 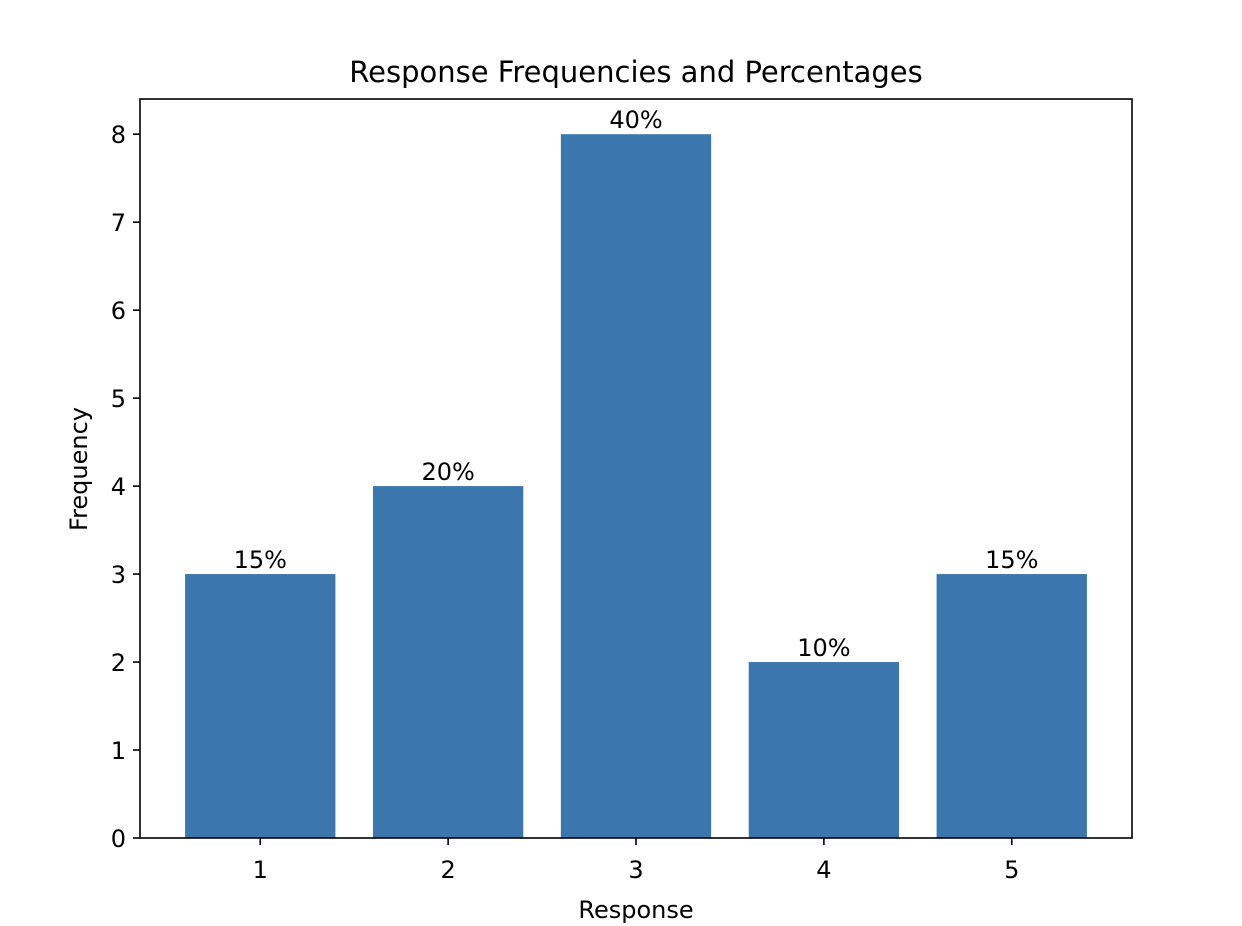 I want to click on bar-data-label-1: 15%, so click(x=260, y=560).